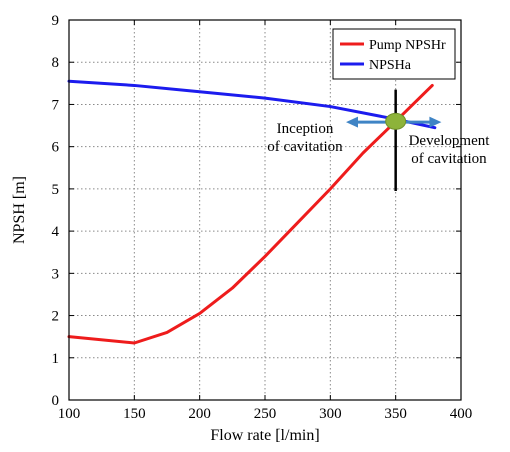  Describe the element at coordinates (435, 122) in the screenshot. I see `arrow-right-head` at that location.